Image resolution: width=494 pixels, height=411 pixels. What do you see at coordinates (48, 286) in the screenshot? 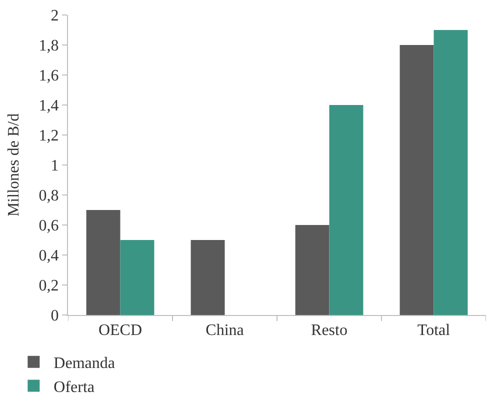
I see `y-tick-label: 0,2` at bounding box center [48, 286].